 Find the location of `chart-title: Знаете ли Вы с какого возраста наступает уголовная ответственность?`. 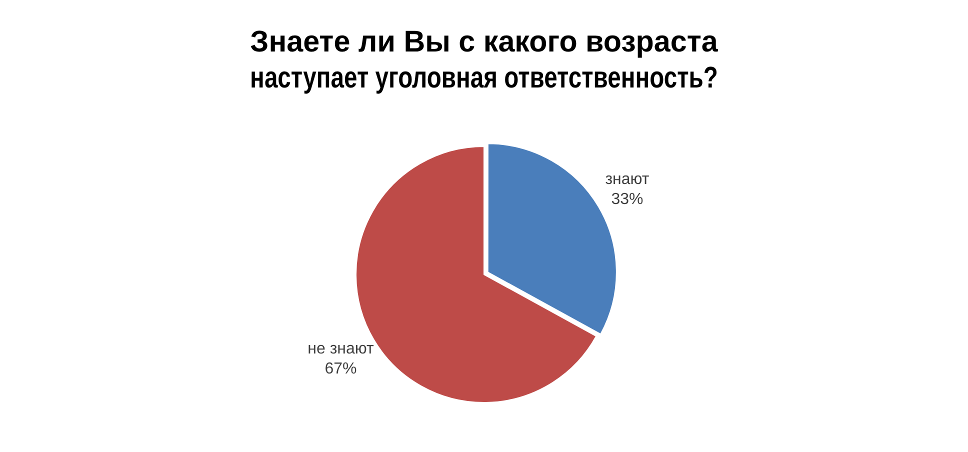

chart-title: Знаете ли Вы с какого возраста наступает уголовная ответственность? is located at coordinates (484, 59).